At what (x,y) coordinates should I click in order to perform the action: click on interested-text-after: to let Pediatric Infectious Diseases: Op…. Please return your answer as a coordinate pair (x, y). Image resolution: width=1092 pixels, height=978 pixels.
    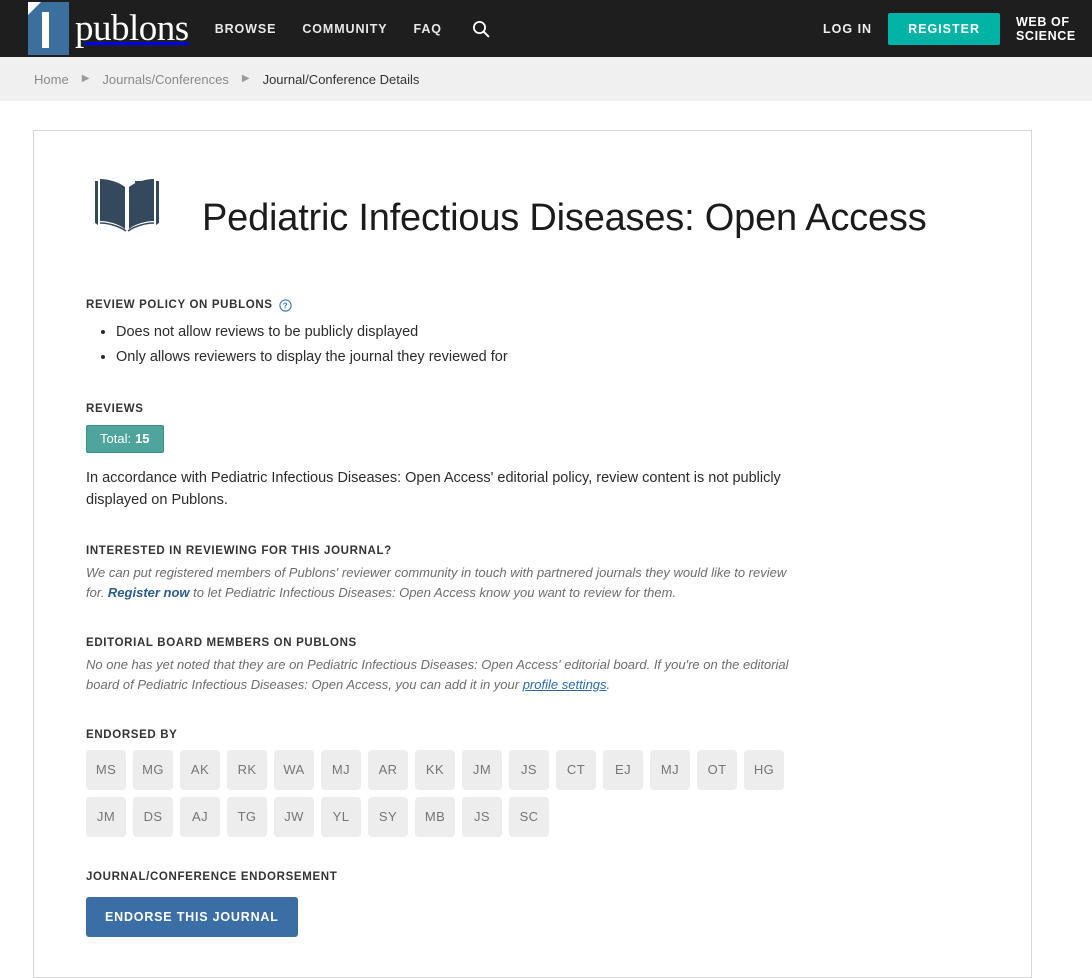
    Looking at the image, I should click on (433, 592).